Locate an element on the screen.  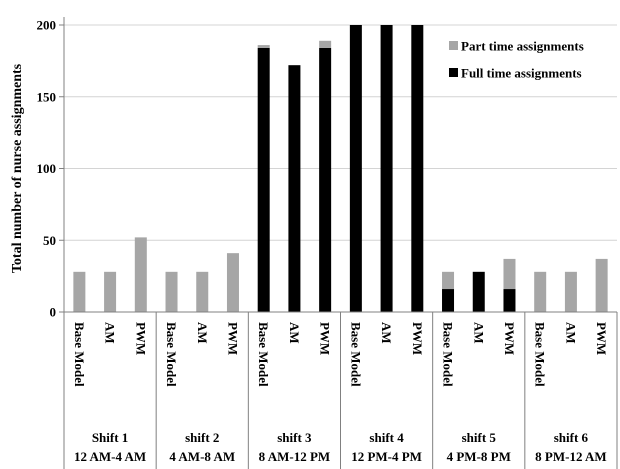
shift-time: 8 PM-12 AM is located at coordinates (570, 456).